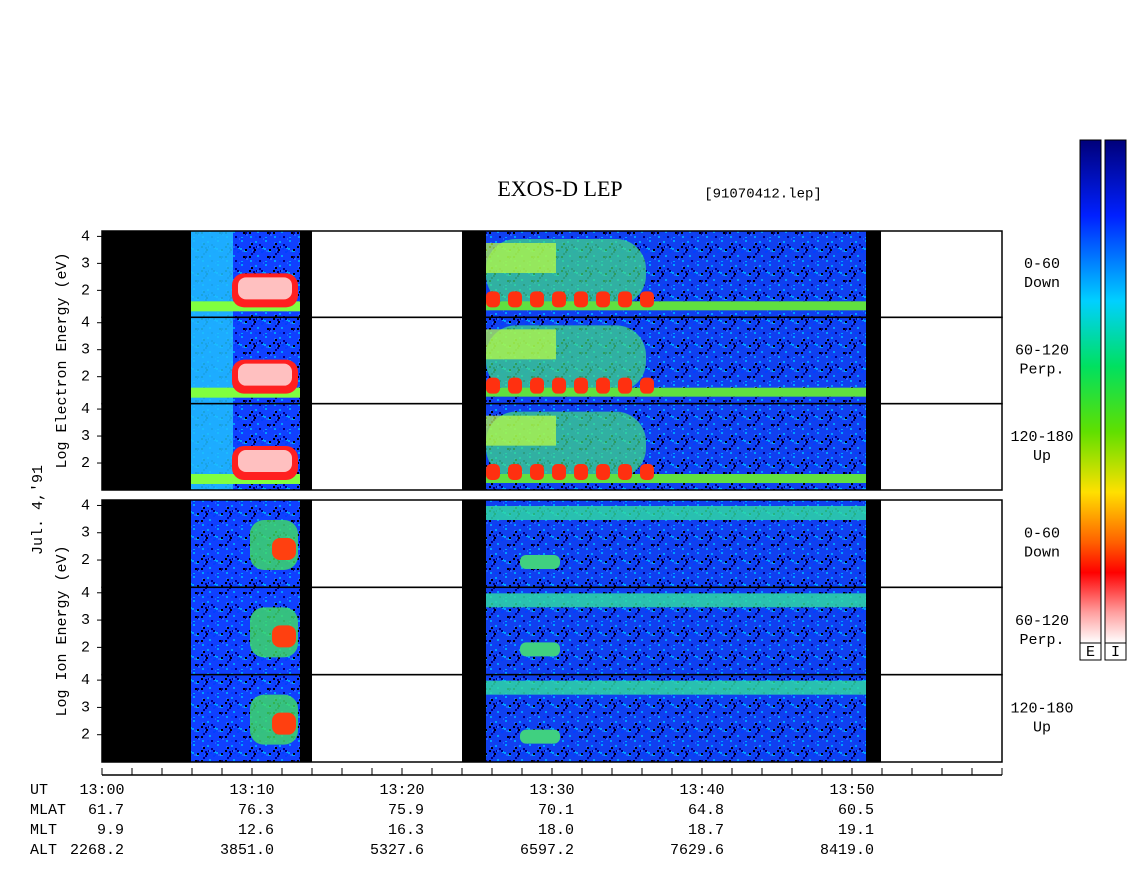  Describe the element at coordinates (62, 360) in the screenshot. I see `y-axis-label: Log Electron Energy (eV)` at that location.